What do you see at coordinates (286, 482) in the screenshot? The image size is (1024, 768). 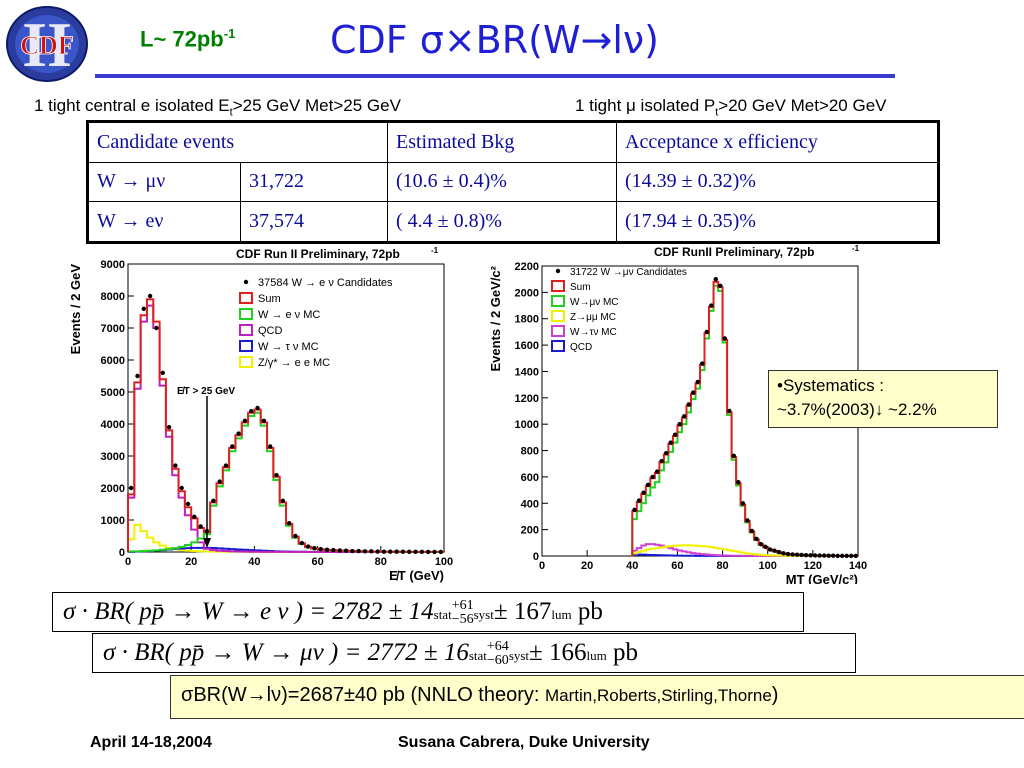 I see `histogram-w-e-mc` at bounding box center [286, 482].